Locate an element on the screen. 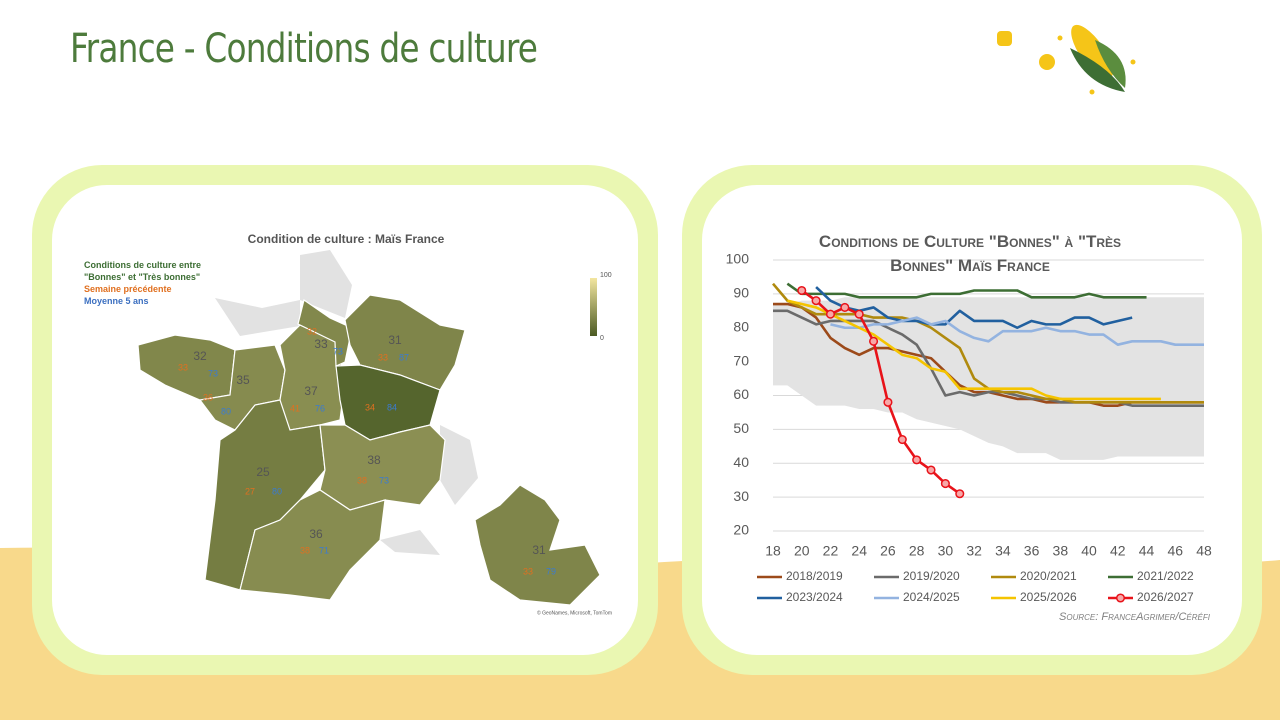 Image resolution: width=1280 pixels, height=720 pixels. x-tick-label: 26 is located at coordinates (888, 551).